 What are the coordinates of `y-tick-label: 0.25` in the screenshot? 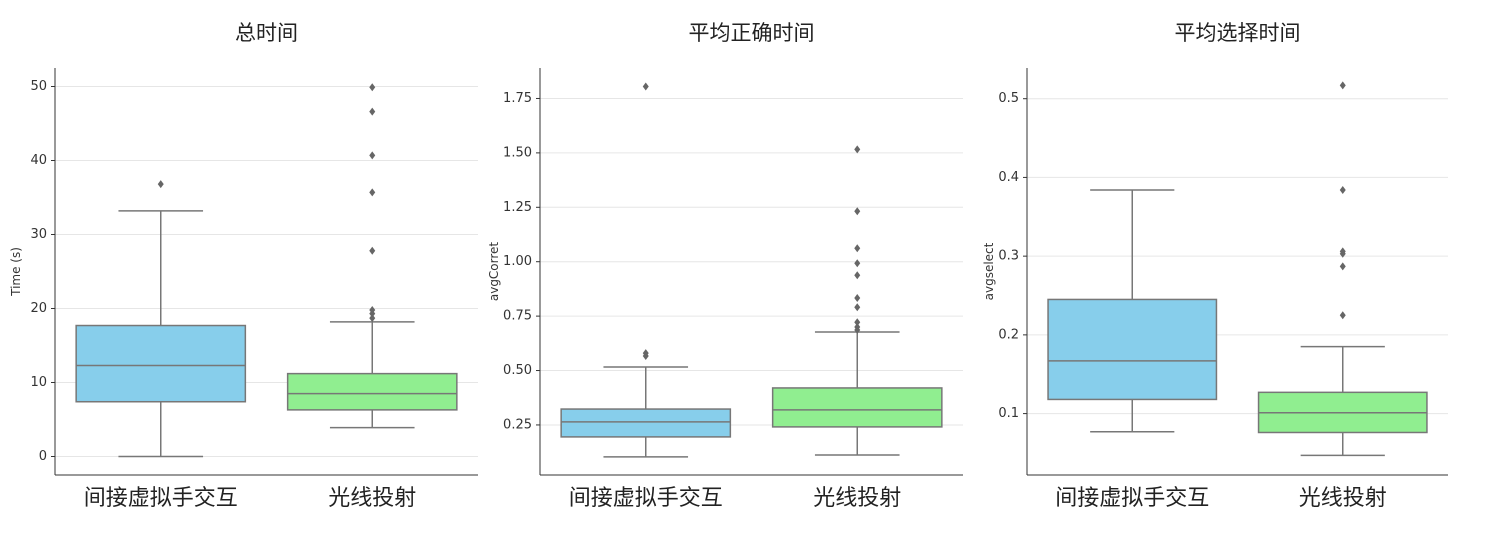 It's located at (517, 424).